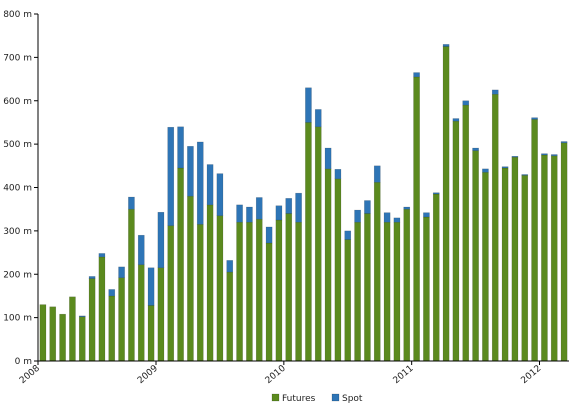  I want to click on y-tick-label: 600 m, so click(17, 102).